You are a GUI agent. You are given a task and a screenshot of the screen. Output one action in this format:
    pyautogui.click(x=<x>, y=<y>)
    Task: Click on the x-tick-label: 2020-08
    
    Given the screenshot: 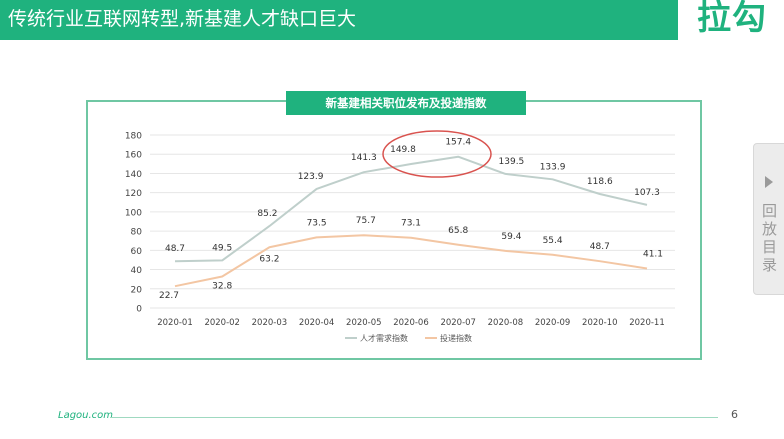 What is the action you would take?
    pyautogui.click(x=506, y=323)
    